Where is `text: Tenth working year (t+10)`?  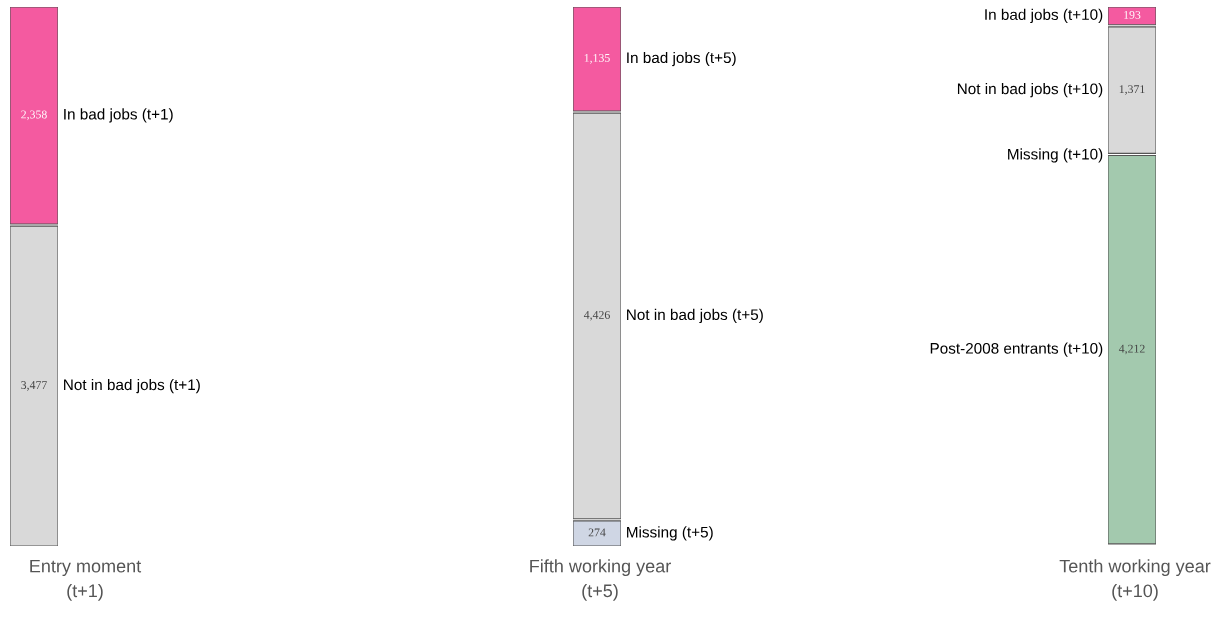
text: Tenth working year (t+10) is located at coordinates (1135, 580).